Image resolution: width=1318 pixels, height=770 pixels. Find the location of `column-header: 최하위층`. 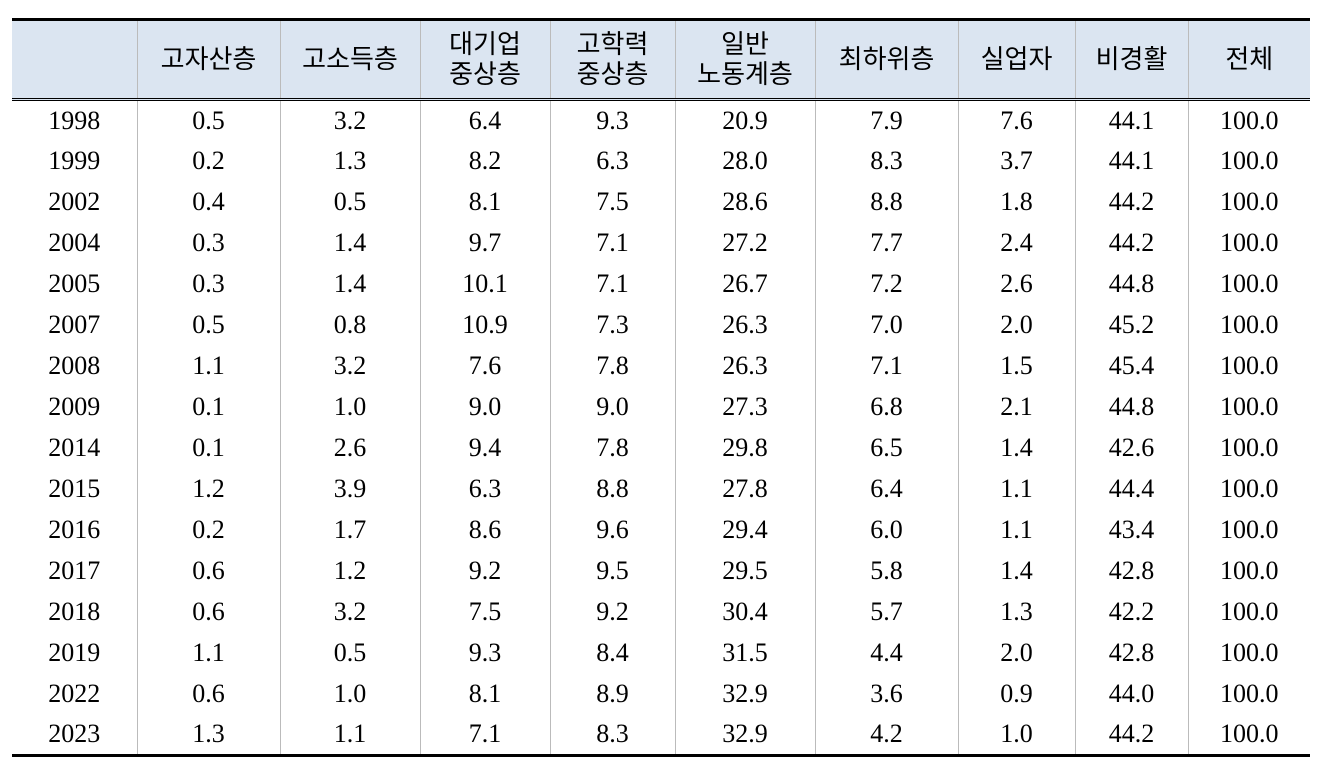

column-header: 최하위층 is located at coordinates (886, 59).